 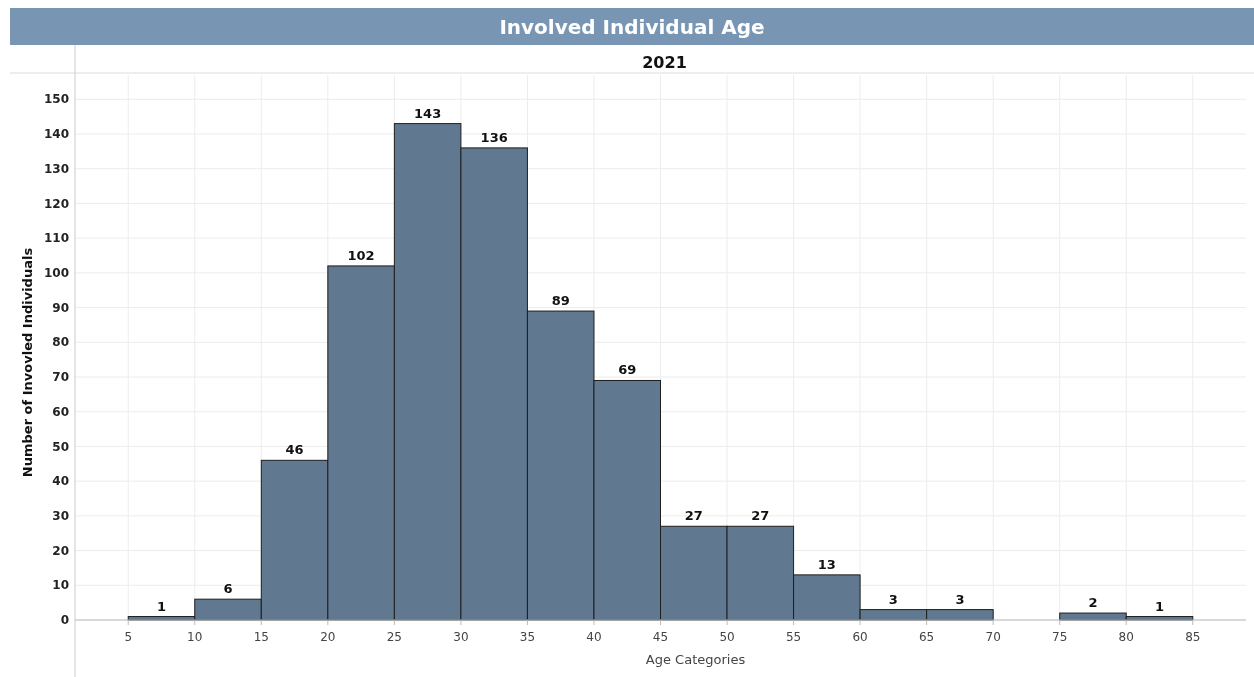 What do you see at coordinates (56, 99) in the screenshot?
I see `y-tick-label: 150` at bounding box center [56, 99].